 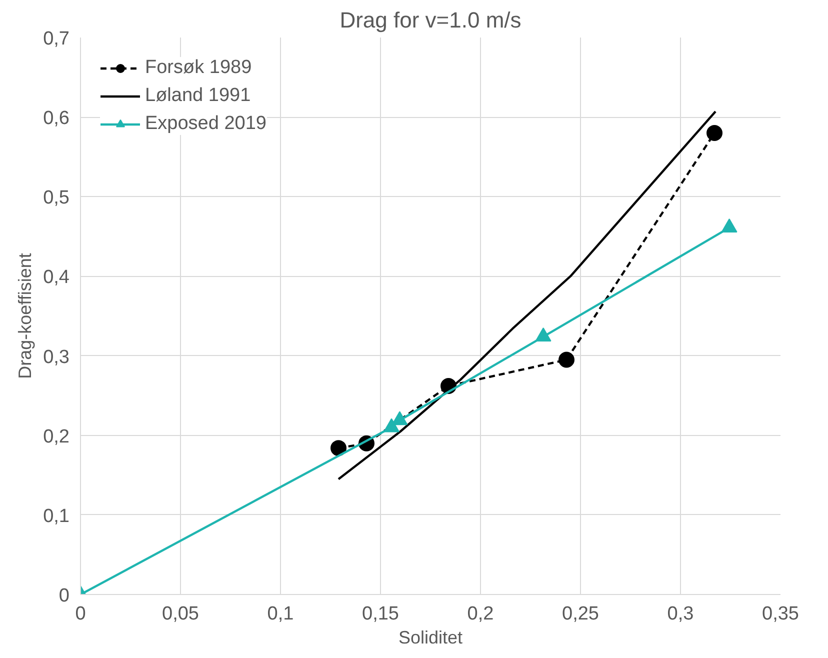 I want to click on x-tick-label: 0,15, so click(x=380, y=614).